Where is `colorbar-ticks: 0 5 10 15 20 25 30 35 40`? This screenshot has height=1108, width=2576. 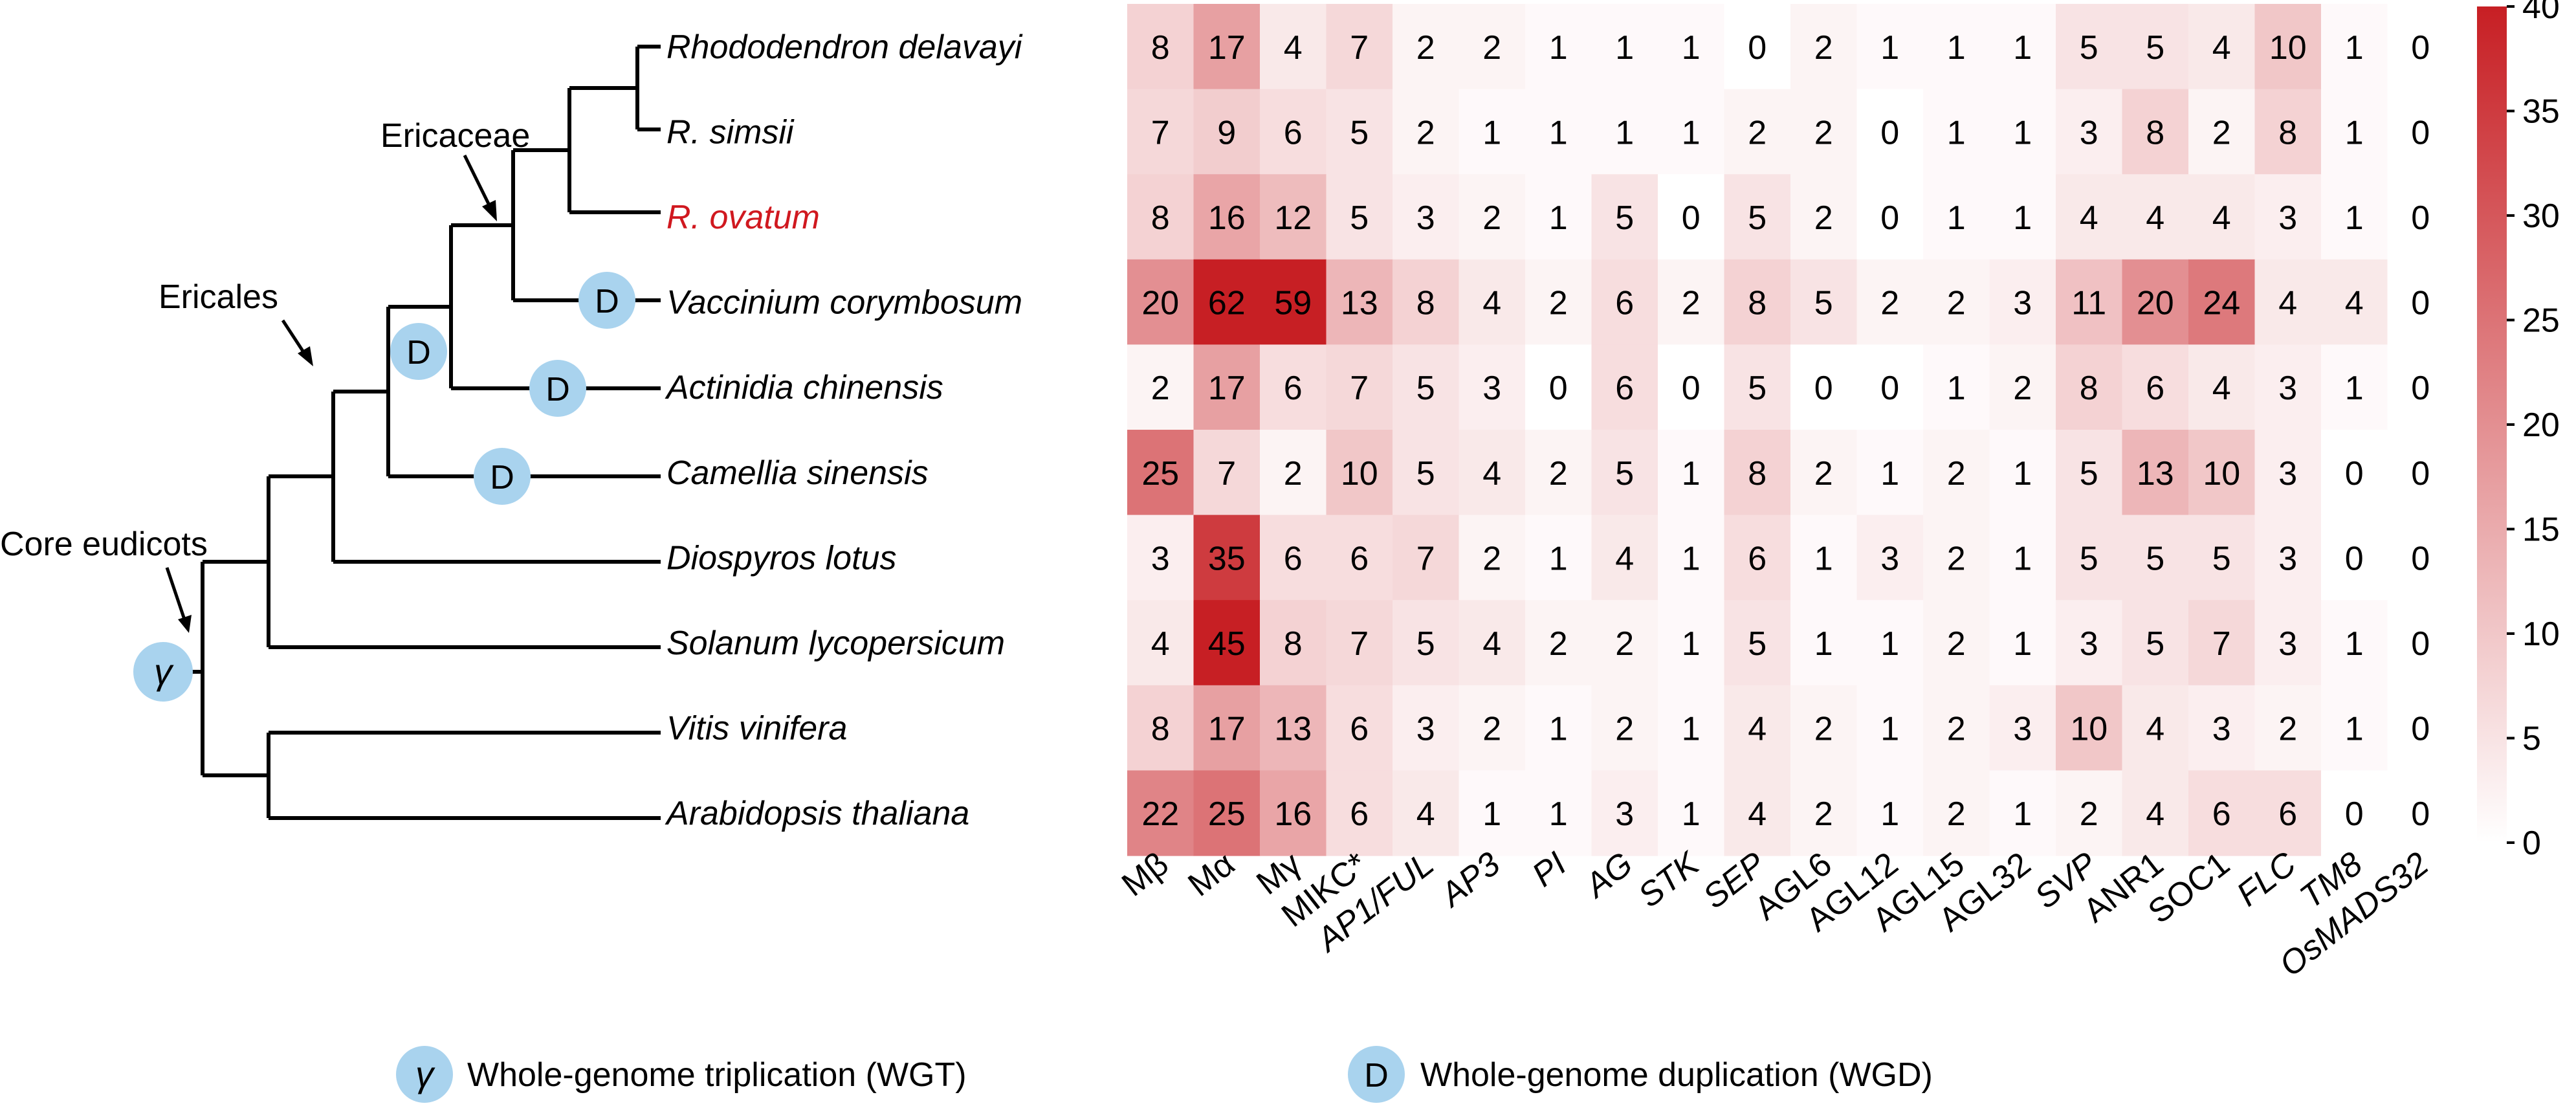 colorbar-ticks: 0 5 10 15 20 25 30 35 40 is located at coordinates (2533, 431).